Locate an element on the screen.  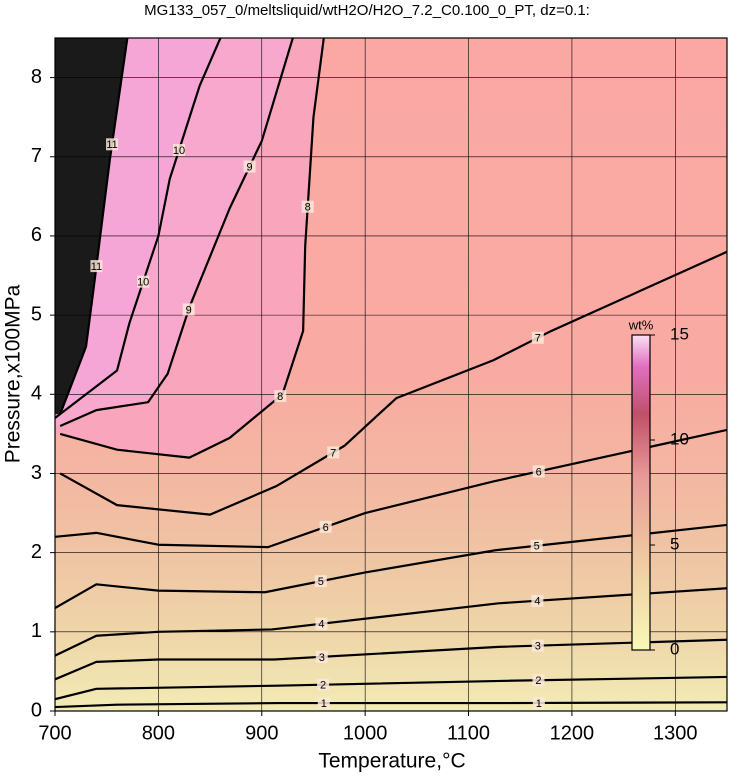
y-tick-label: 6 is located at coordinates (36, 235).